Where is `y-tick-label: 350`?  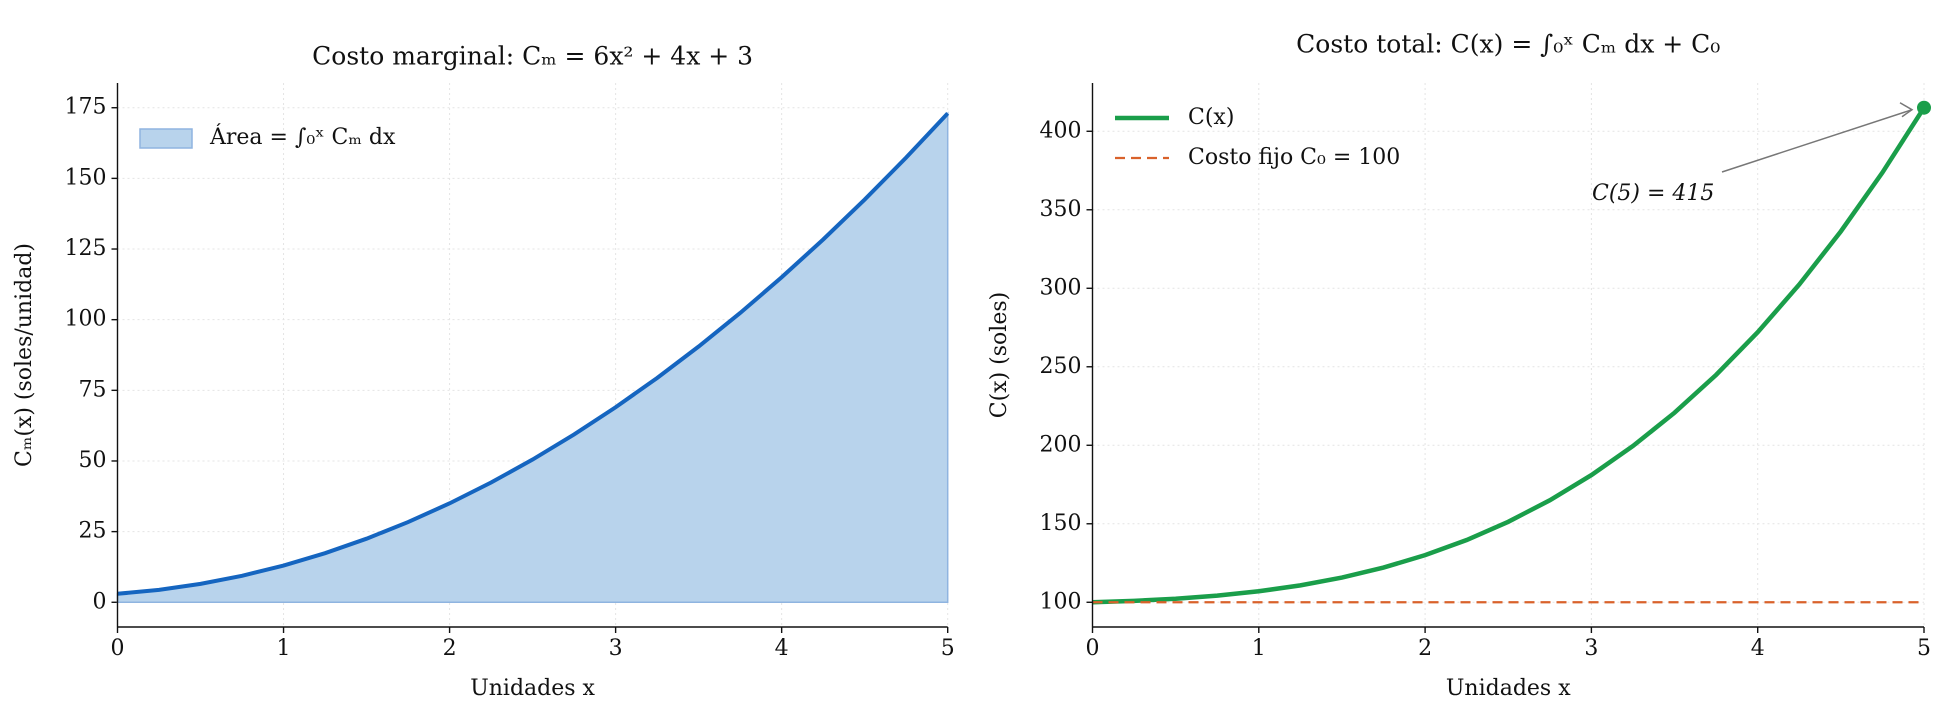 y-tick-label: 350 is located at coordinates (1061, 209).